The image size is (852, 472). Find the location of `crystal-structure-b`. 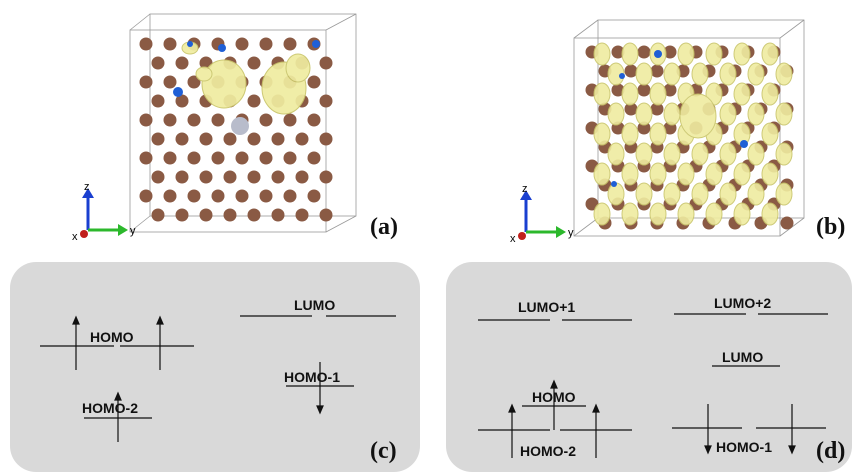

crystal-structure-b is located at coordinates (689, 128).